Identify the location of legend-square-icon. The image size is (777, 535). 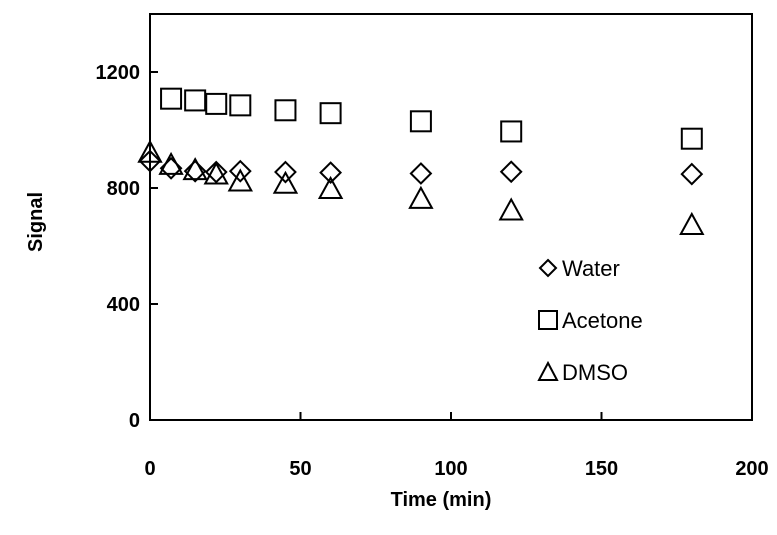
(548, 320).